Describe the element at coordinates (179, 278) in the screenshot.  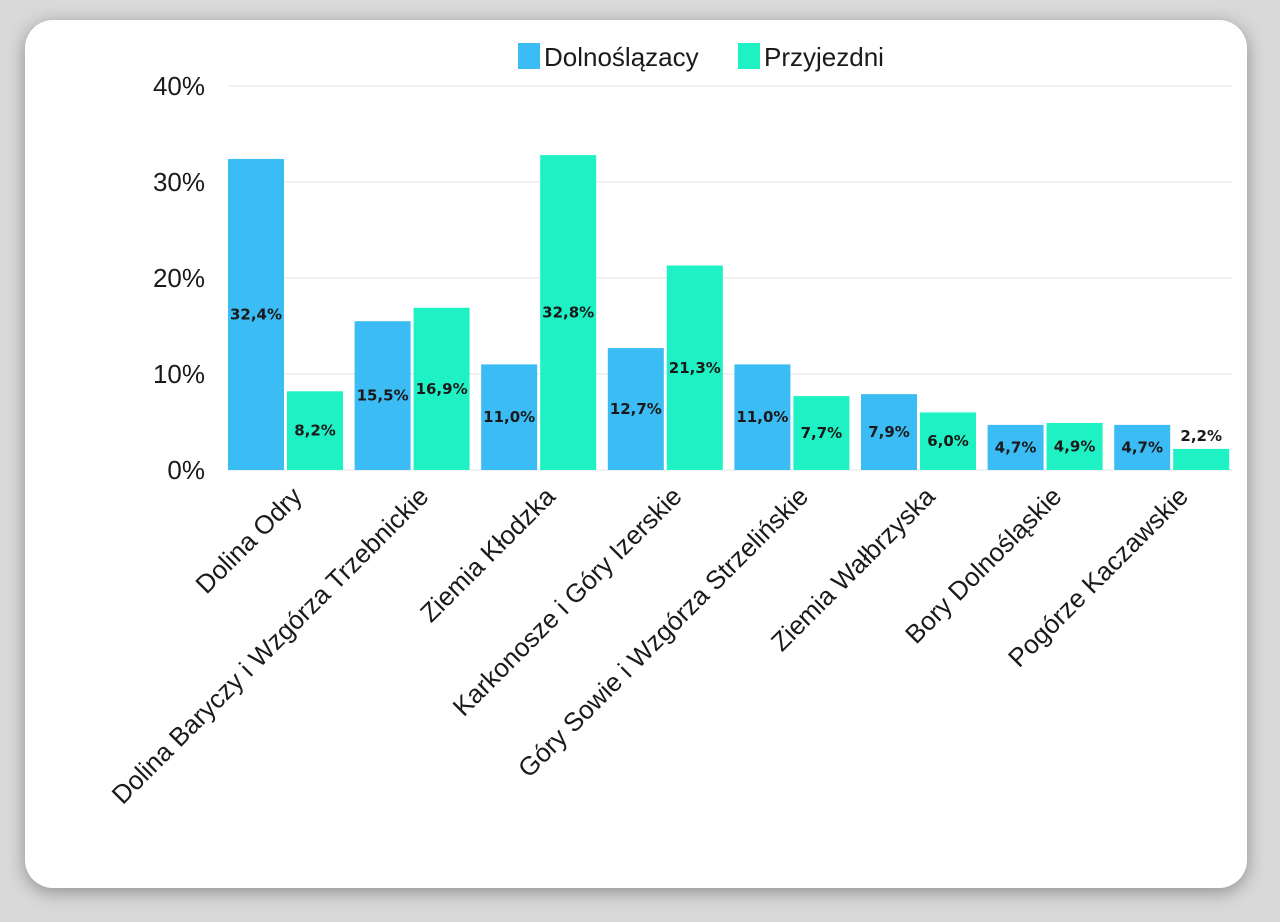
I see `y-tick-label: 20%` at that location.